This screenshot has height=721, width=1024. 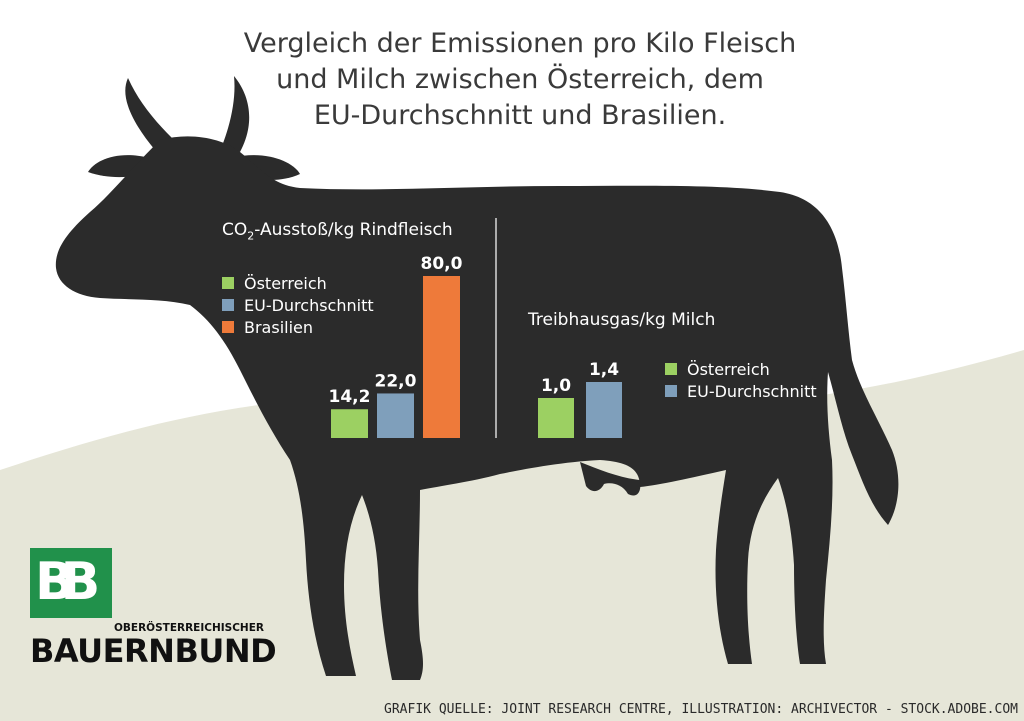 I want to click on title-line-3: EU-Durchschnitt und Brasilien., so click(x=520, y=115).